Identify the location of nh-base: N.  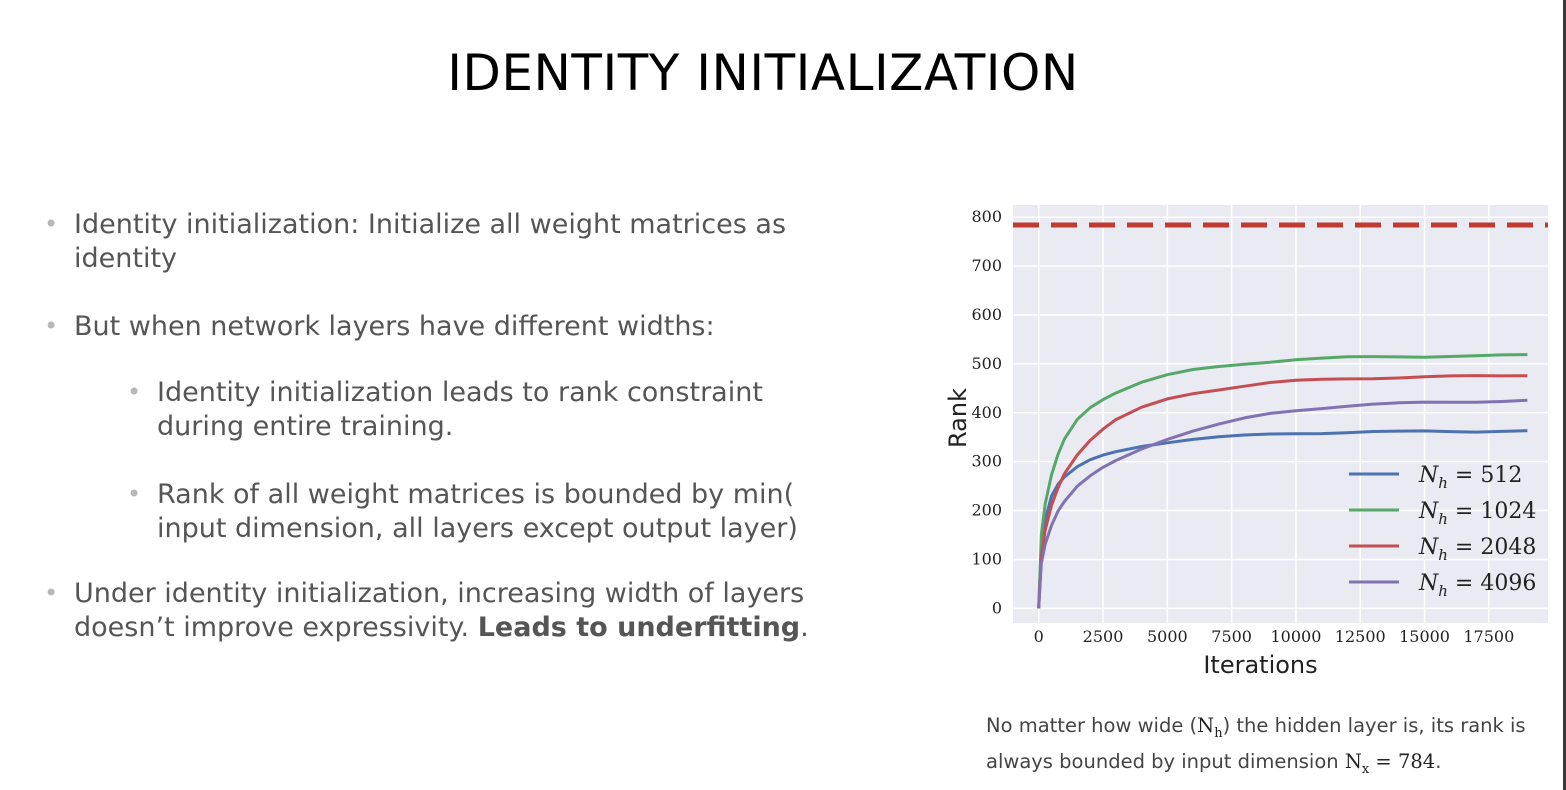
(1206, 725).